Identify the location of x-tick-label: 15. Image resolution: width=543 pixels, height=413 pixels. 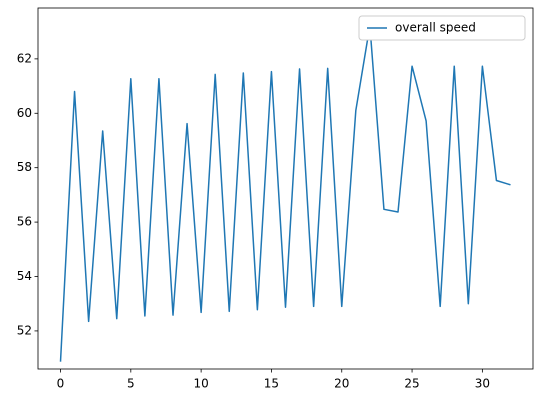
(271, 384).